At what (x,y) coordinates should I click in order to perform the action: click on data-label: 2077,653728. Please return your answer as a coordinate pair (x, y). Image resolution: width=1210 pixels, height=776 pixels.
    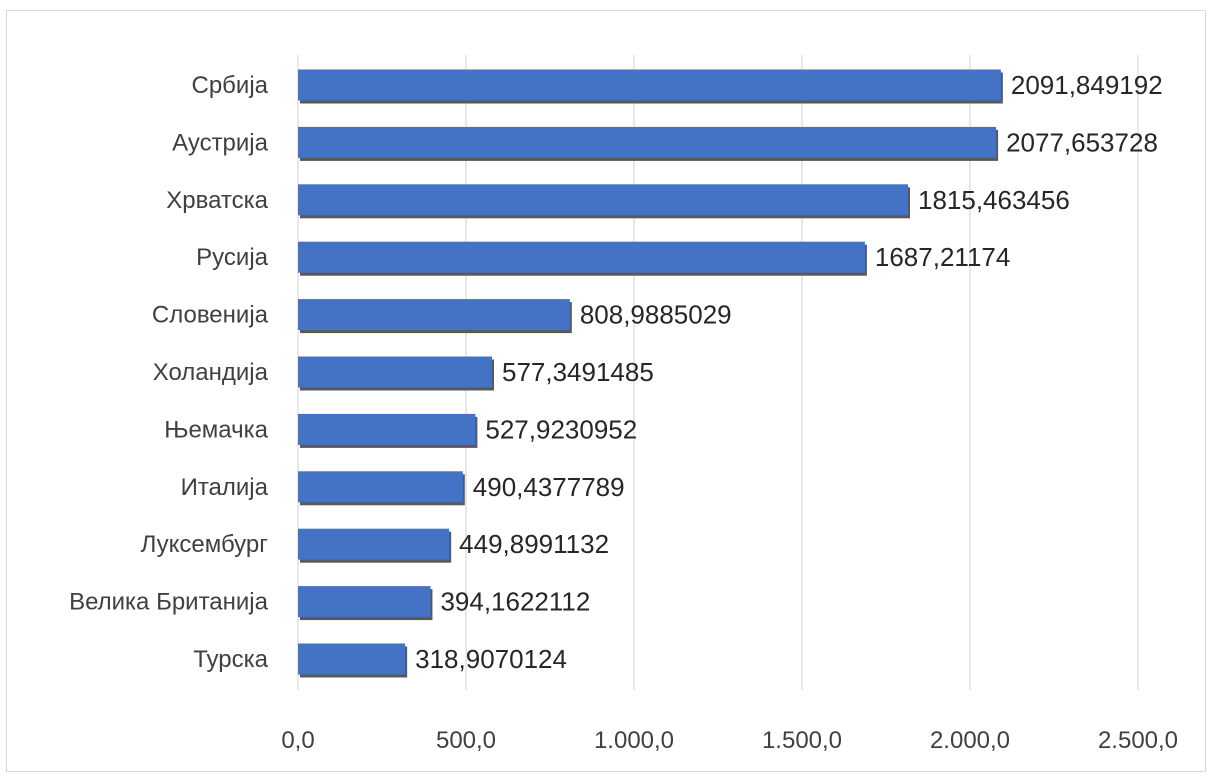
    Looking at the image, I should click on (1082, 142).